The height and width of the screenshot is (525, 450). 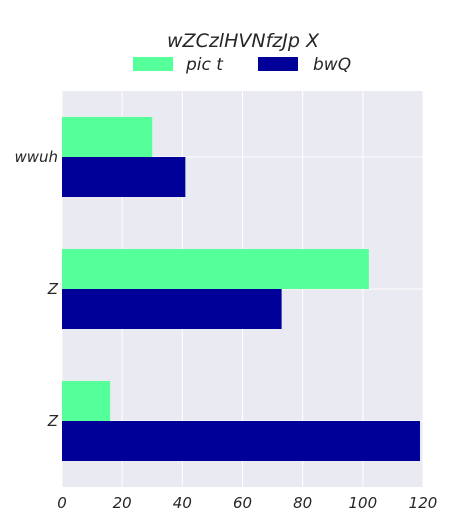 I want to click on x-tick-label: 20, so click(x=122, y=503).